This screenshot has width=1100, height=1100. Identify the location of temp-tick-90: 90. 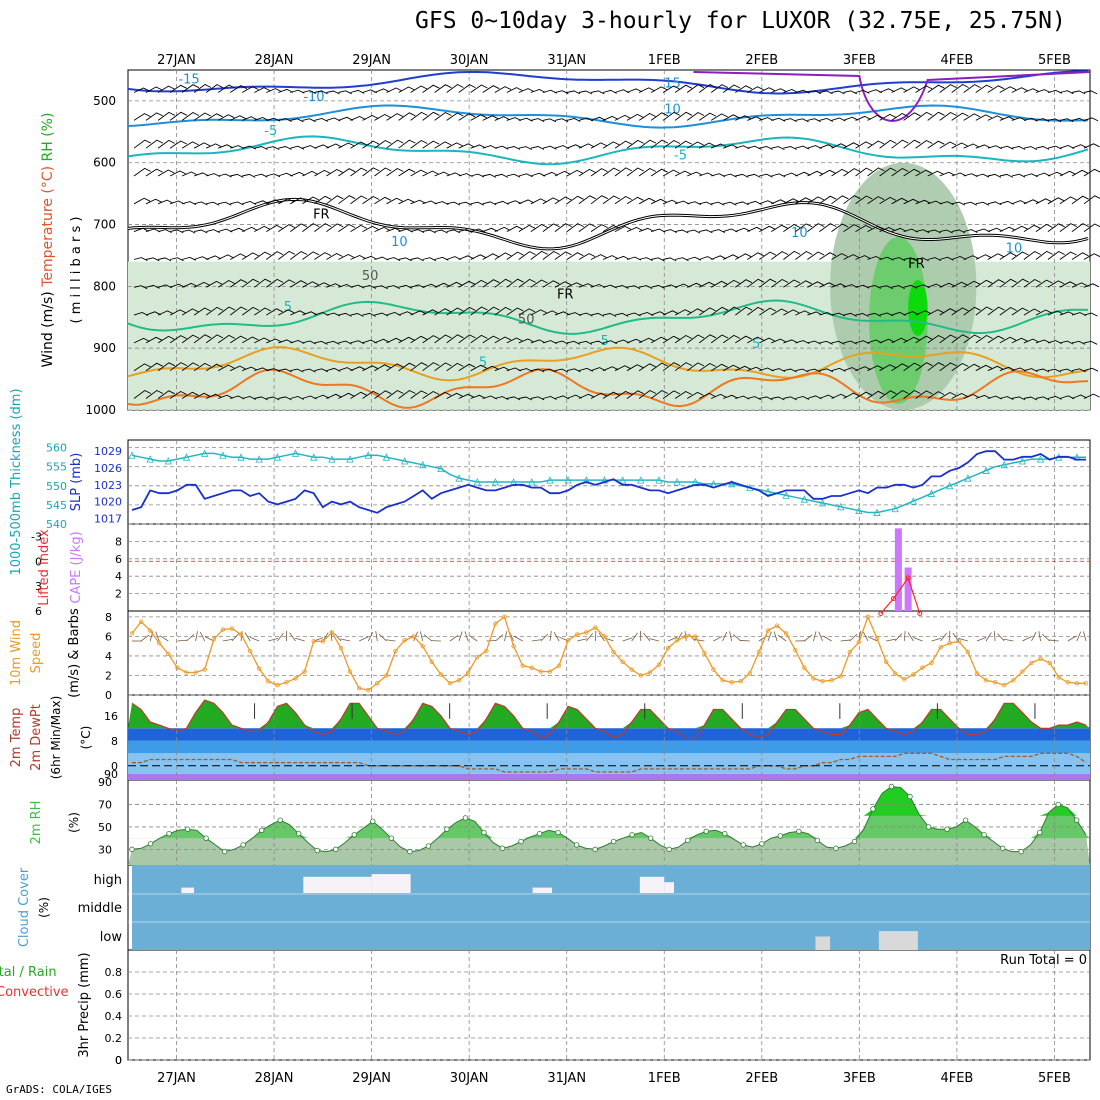
(111, 774).